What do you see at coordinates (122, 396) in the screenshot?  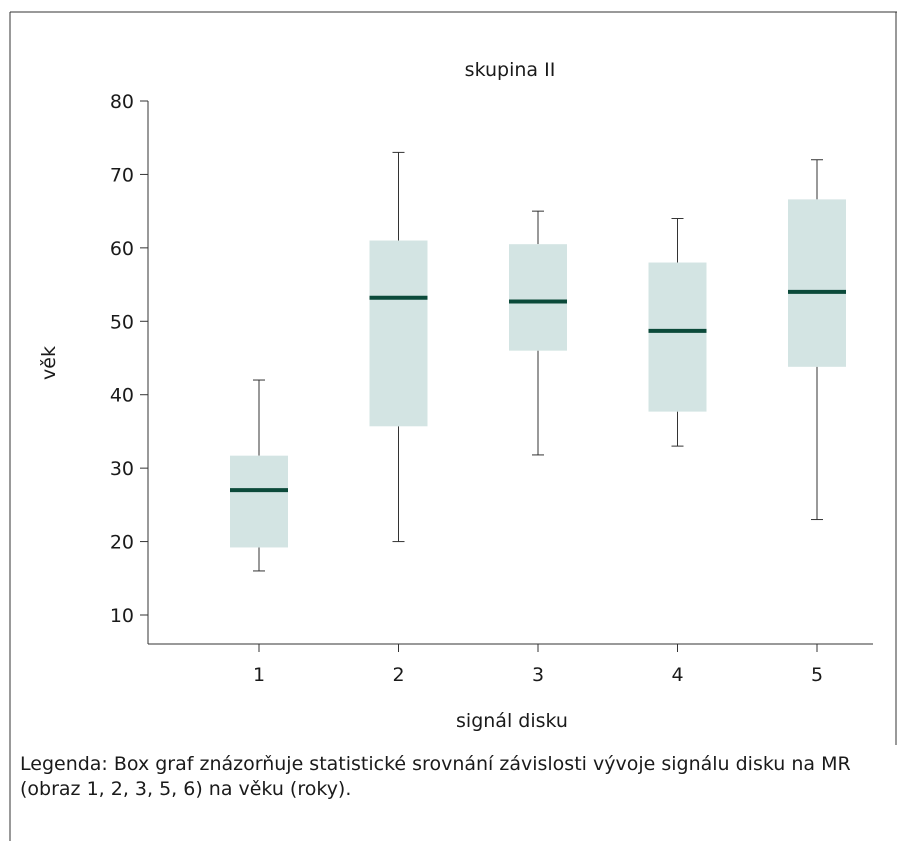 I see `y-tick-label: 40` at bounding box center [122, 396].